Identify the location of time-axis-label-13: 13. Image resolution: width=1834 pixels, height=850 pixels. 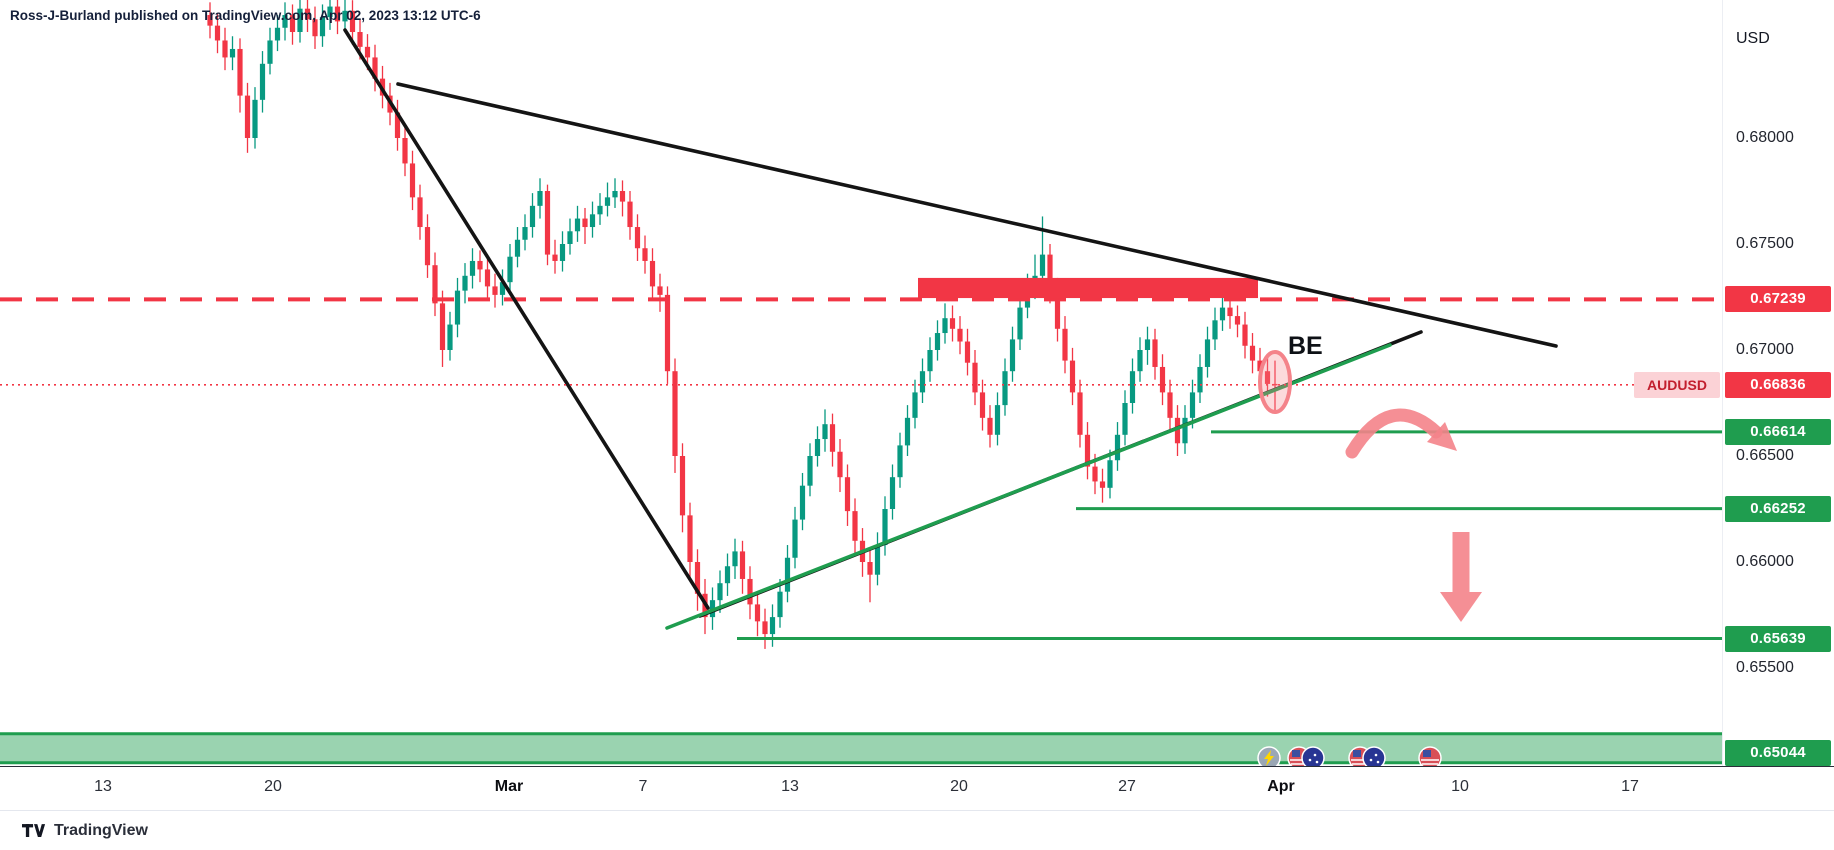
(790, 786).